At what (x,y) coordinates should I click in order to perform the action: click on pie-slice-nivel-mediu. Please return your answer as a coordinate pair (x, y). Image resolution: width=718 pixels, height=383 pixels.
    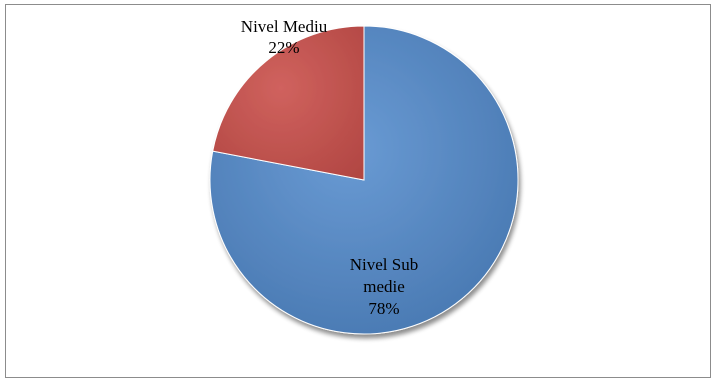
    Looking at the image, I should click on (288, 103).